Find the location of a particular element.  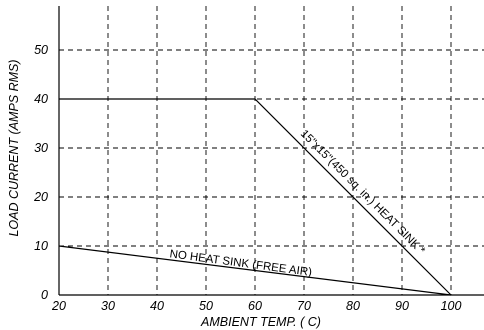

y-tick-label: 10 is located at coordinates (41, 246).